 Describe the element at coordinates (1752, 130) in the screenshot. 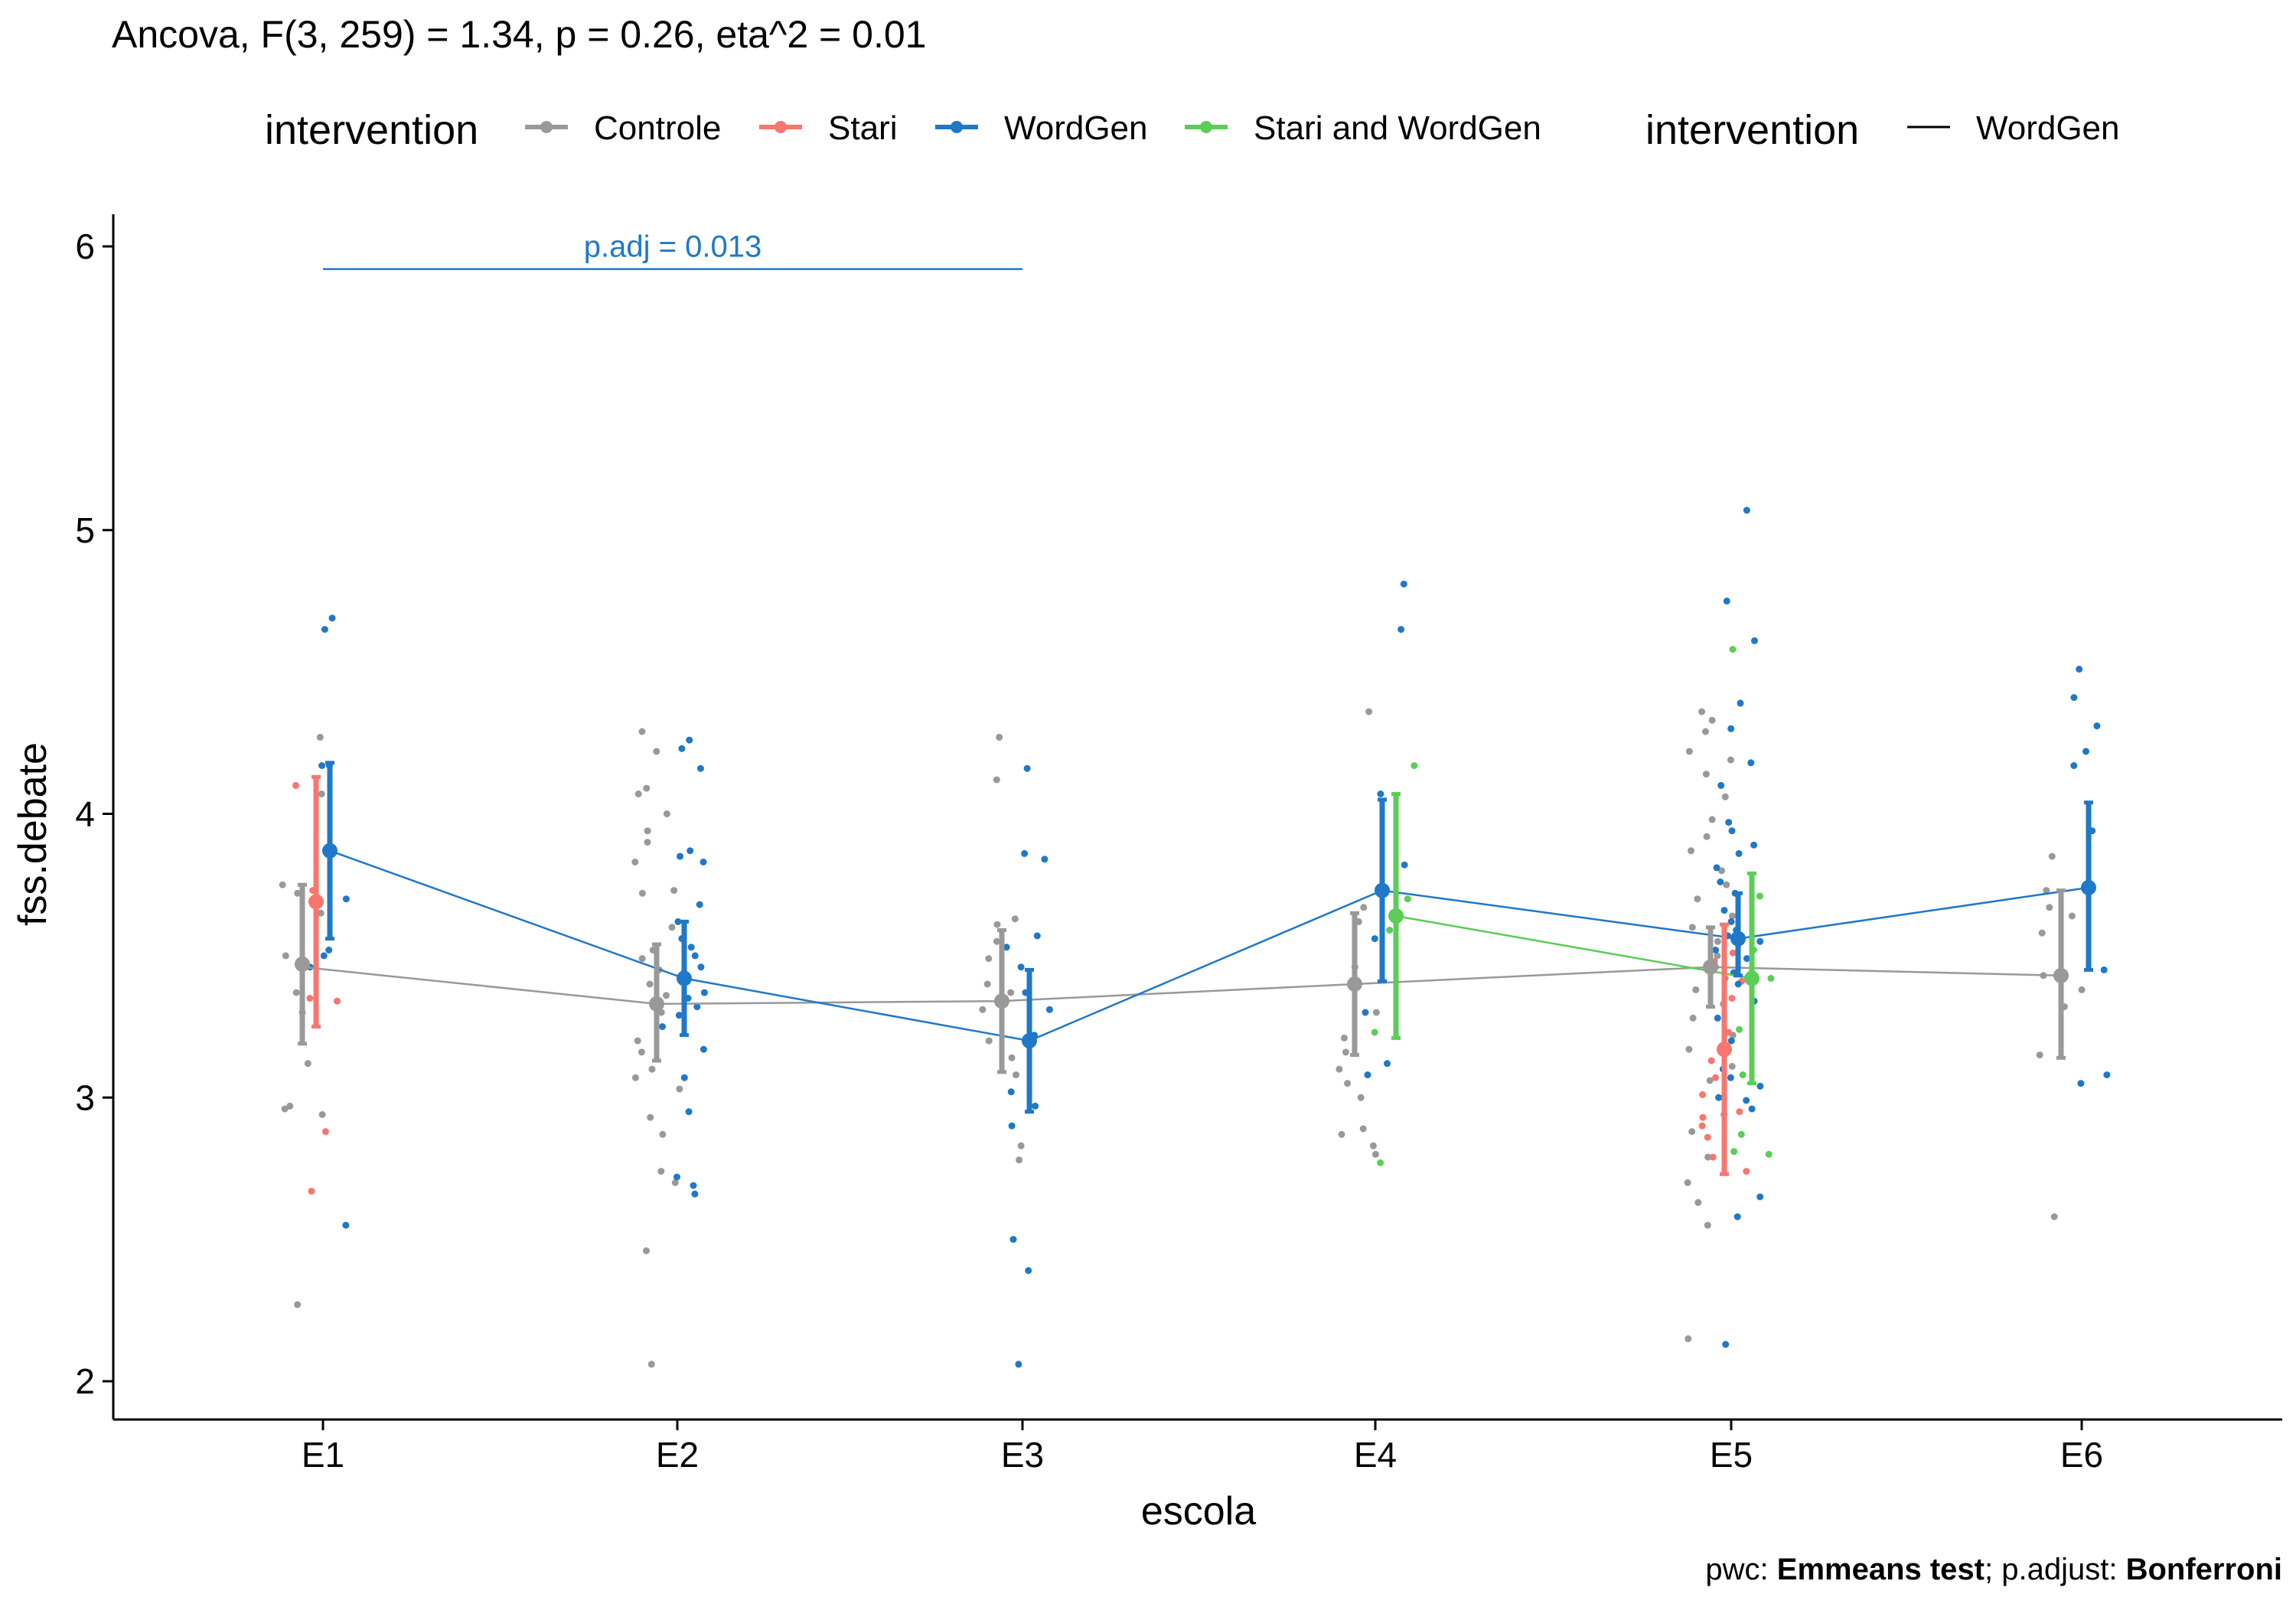

I see `legend-line-title: intervention` at that location.